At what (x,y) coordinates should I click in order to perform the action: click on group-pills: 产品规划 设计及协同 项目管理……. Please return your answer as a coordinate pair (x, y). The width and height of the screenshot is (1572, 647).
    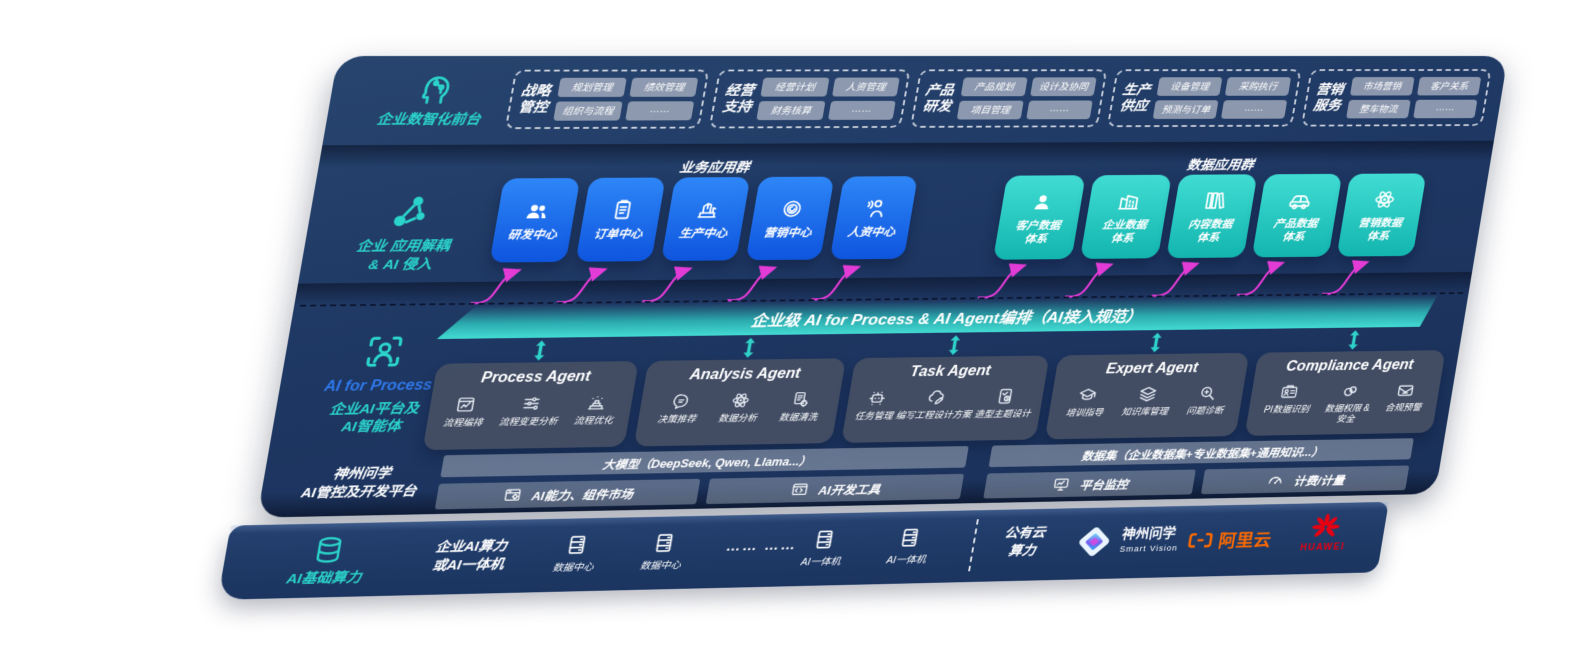
    Looking at the image, I should click on (1026, 98).